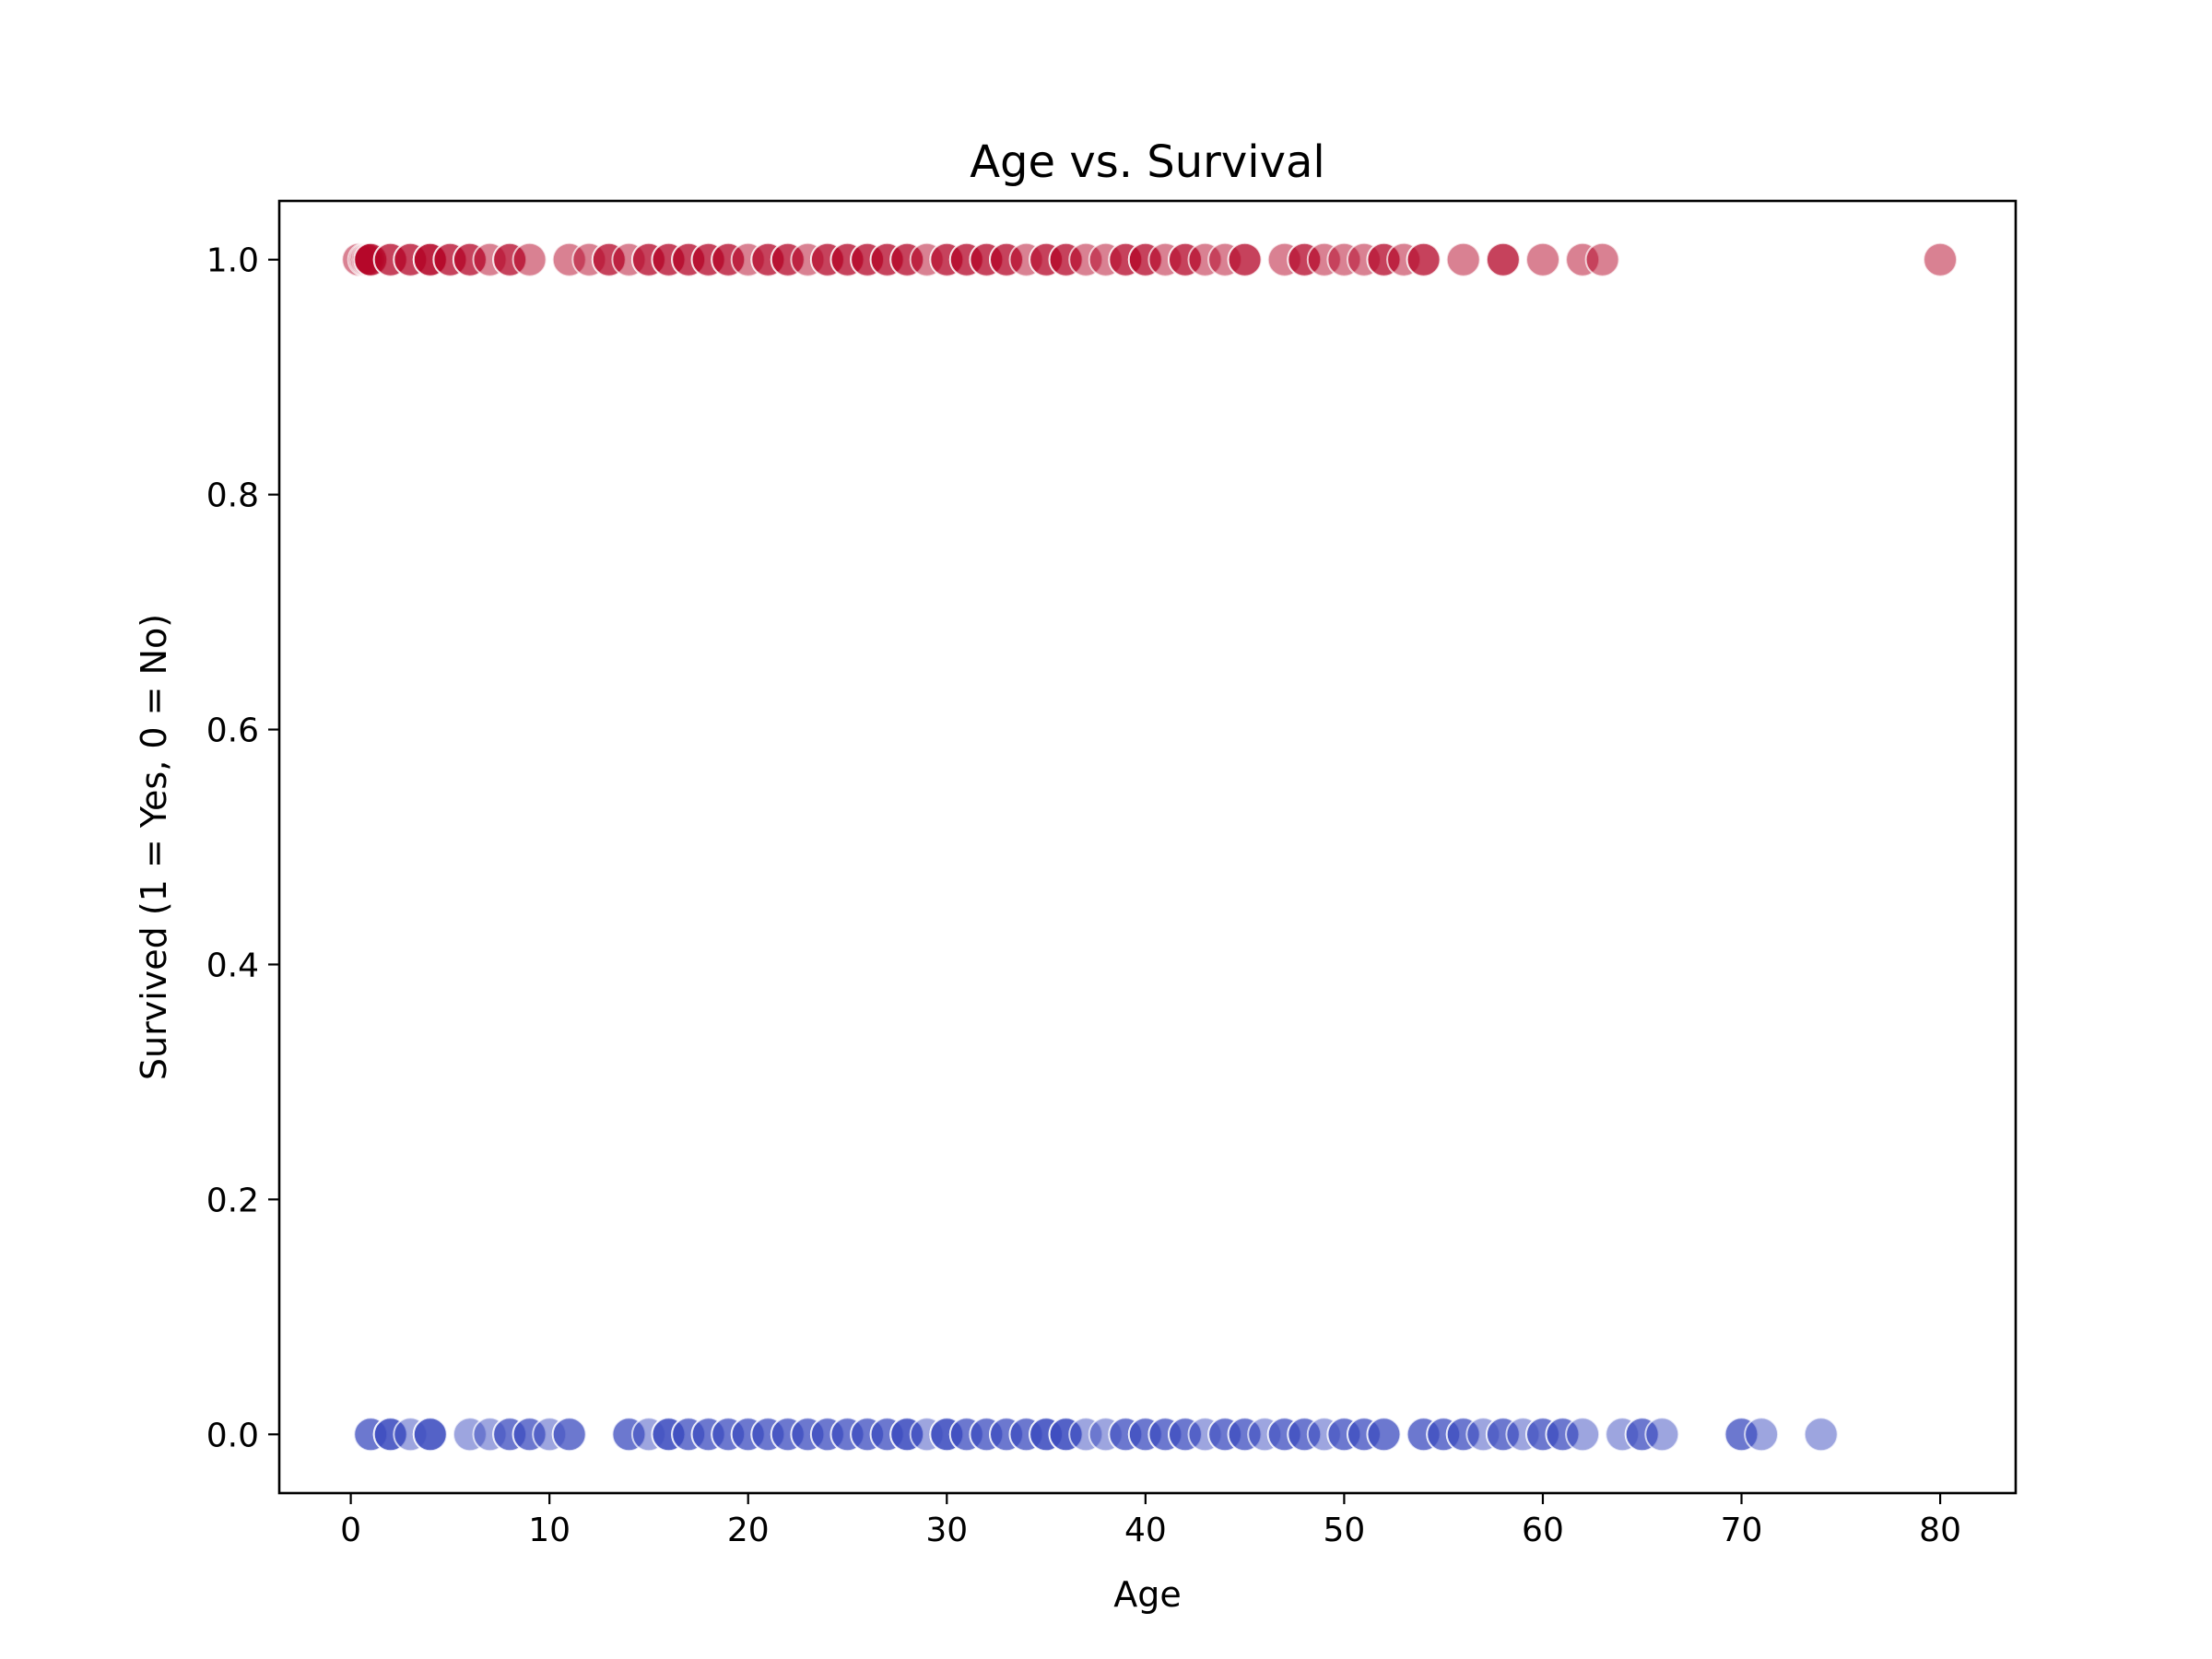 This screenshot has width=2212, height=1659. What do you see at coordinates (1742, 1530) in the screenshot?
I see `x-tick-label: 70` at bounding box center [1742, 1530].